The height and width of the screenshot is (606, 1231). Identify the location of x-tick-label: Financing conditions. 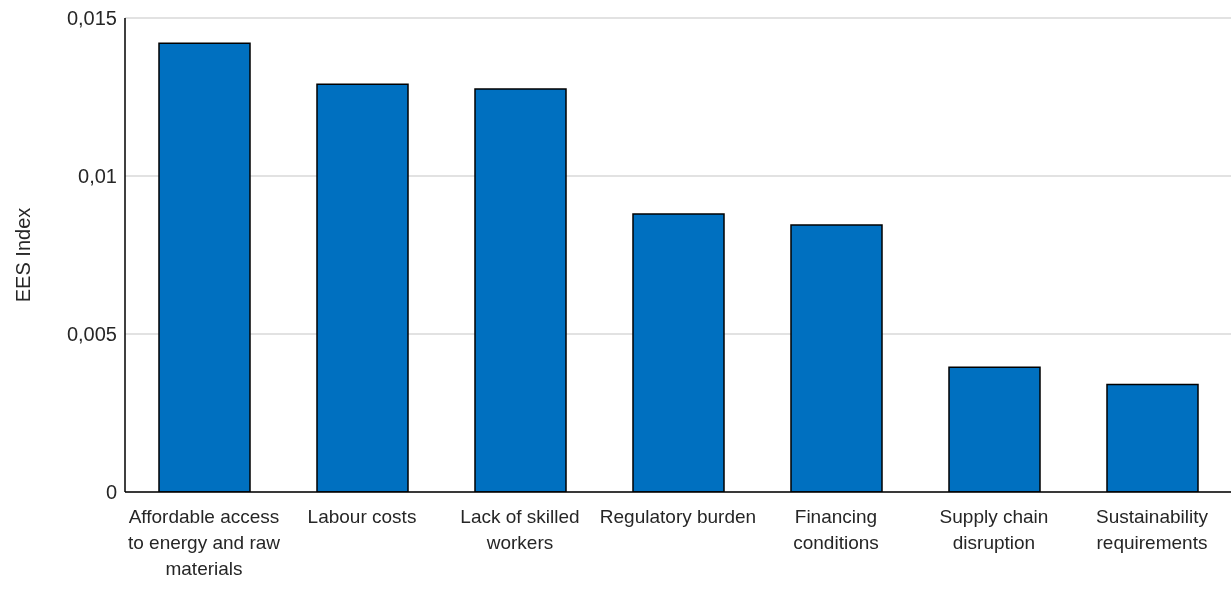
(836, 530).